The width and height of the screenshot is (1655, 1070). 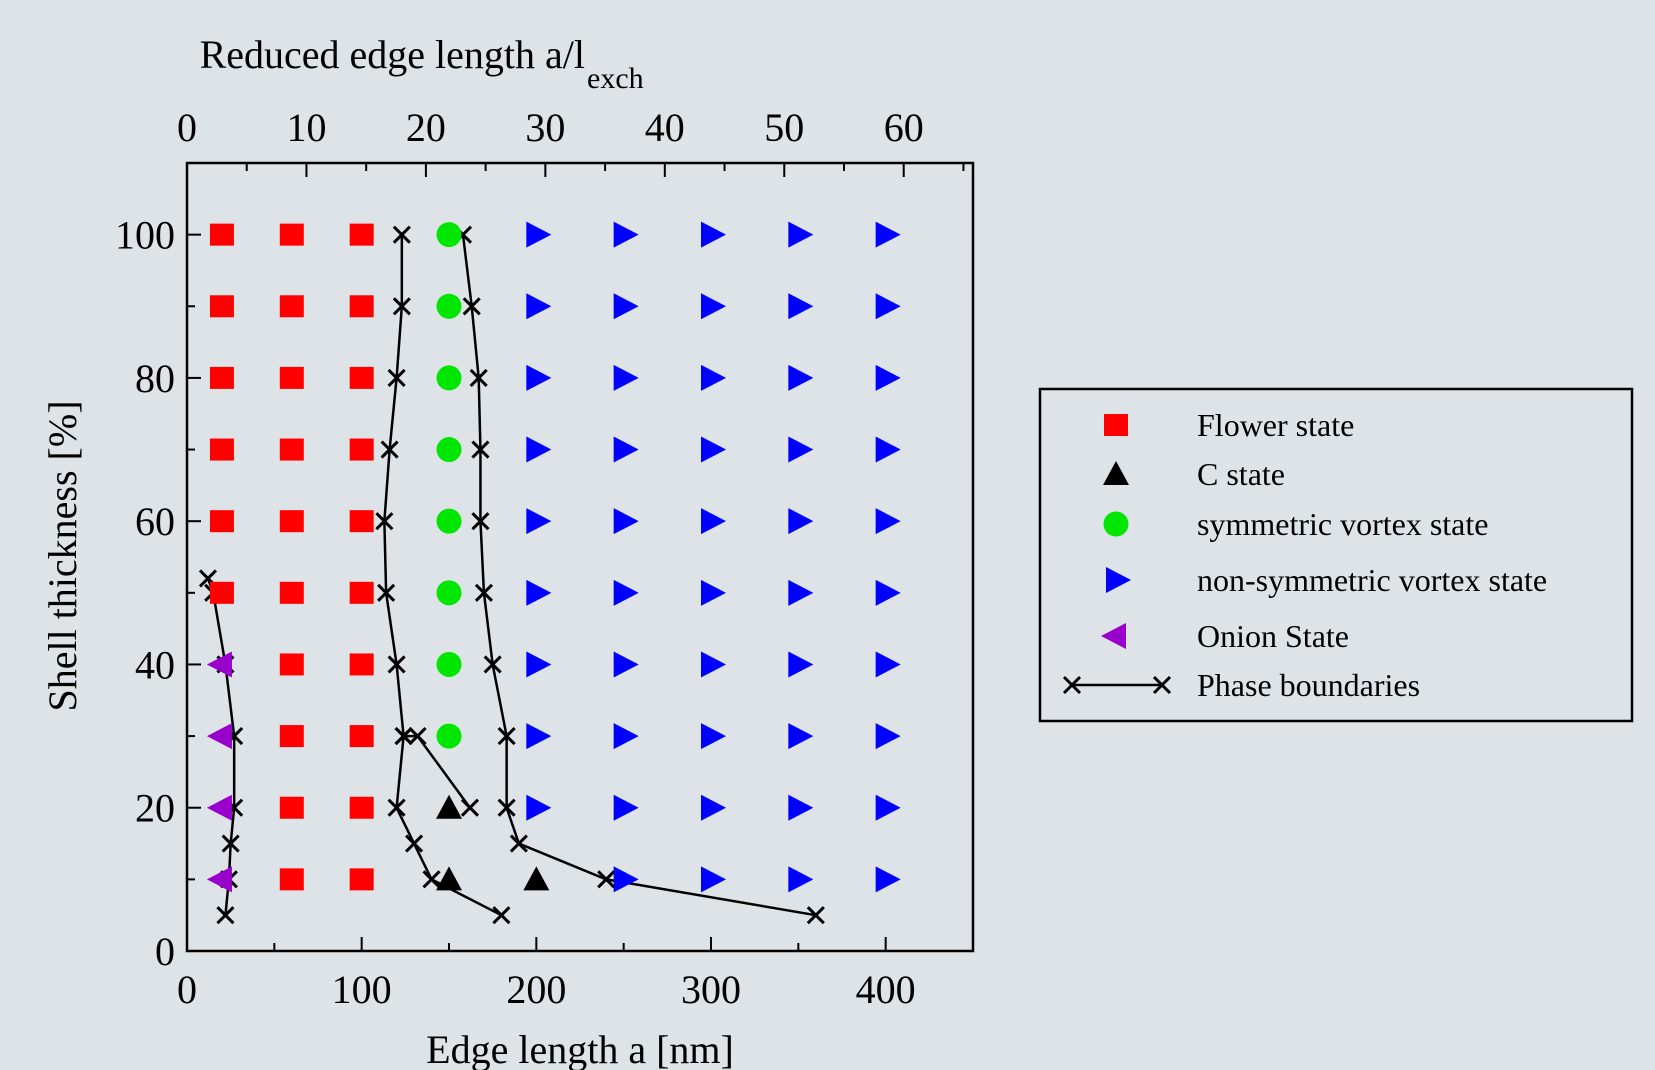 I want to click on x-tick-label: 200, so click(x=536, y=989).